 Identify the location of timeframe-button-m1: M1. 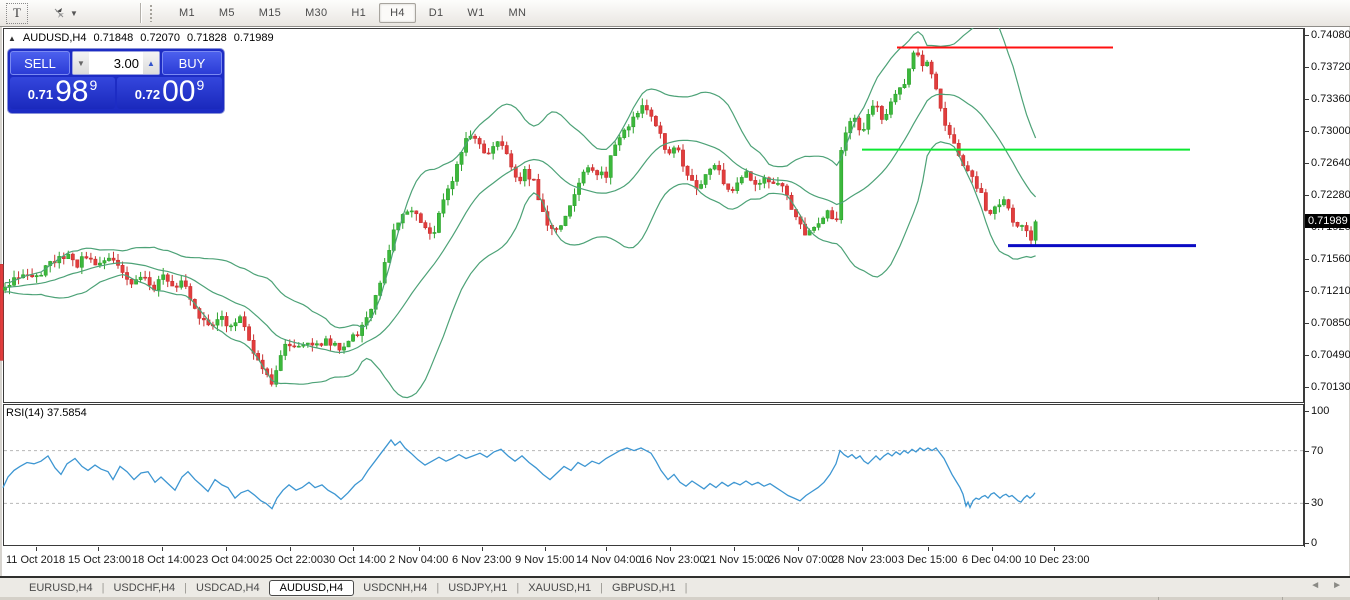
(187, 13).